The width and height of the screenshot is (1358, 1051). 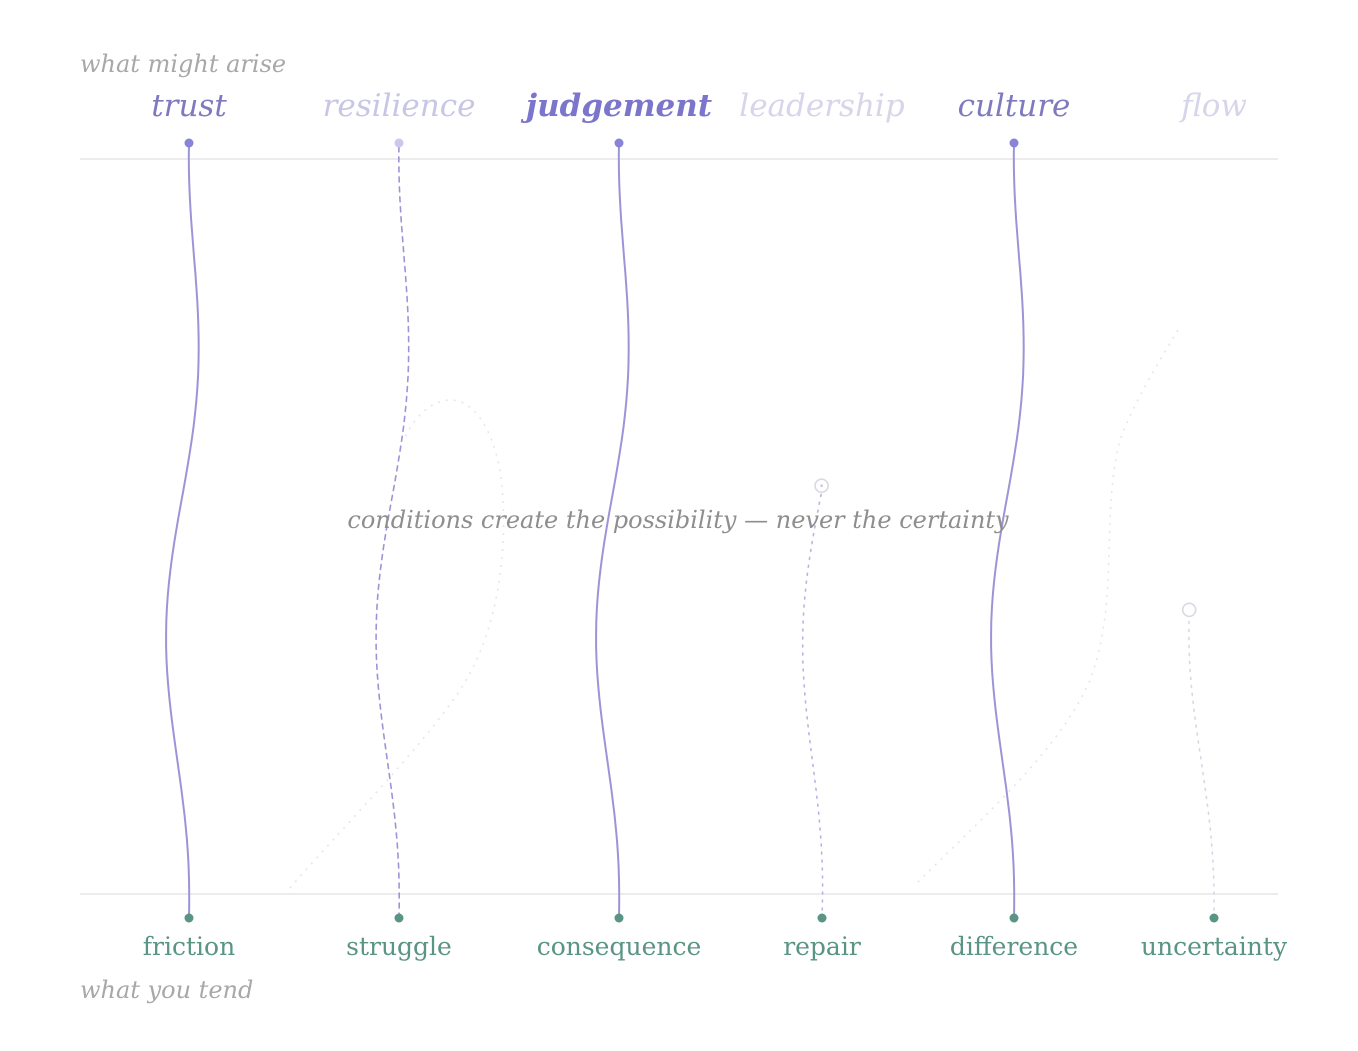 What do you see at coordinates (619, 946) in the screenshot?
I see `tend-label-consequence: consequence` at bounding box center [619, 946].